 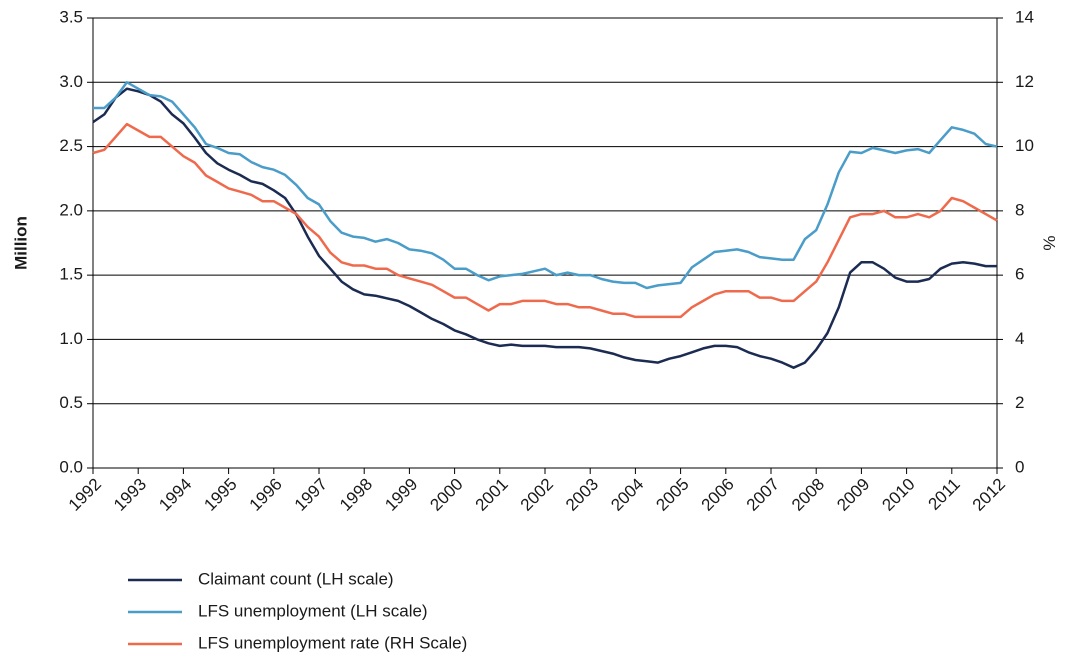 What do you see at coordinates (1024, 145) in the screenshot?
I see `y2-tick-label: 10` at bounding box center [1024, 145].